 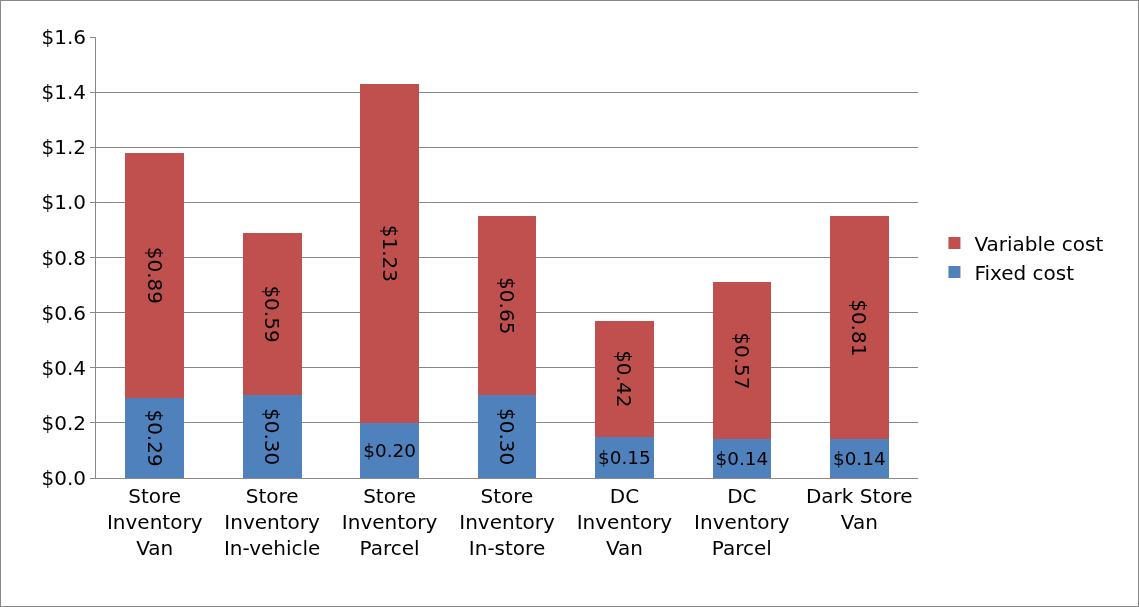 I want to click on data-label: $0.89, so click(x=154, y=275).